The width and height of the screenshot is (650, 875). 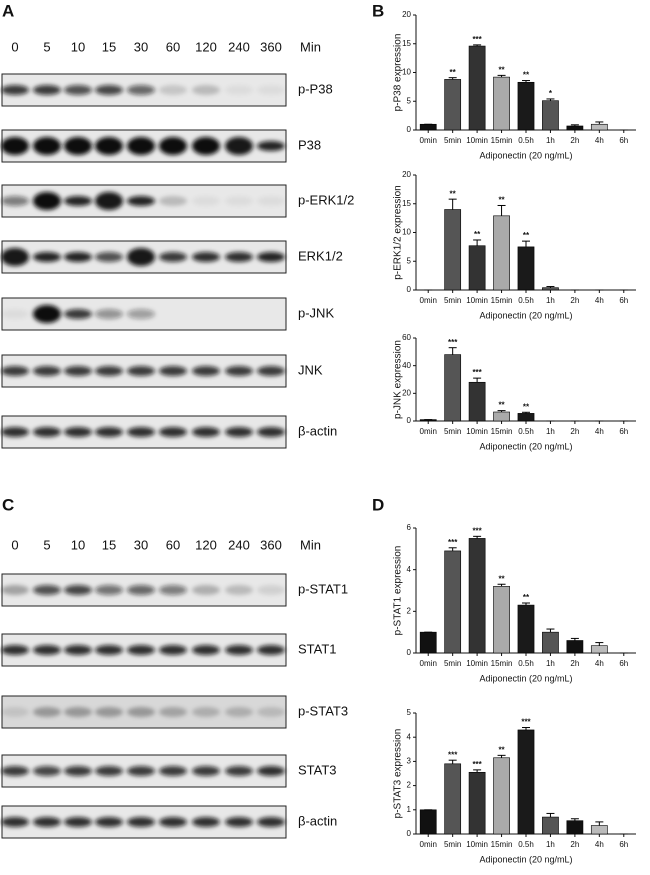 What do you see at coordinates (239, 46) in the screenshot?
I see `lane-label: 240` at bounding box center [239, 46].